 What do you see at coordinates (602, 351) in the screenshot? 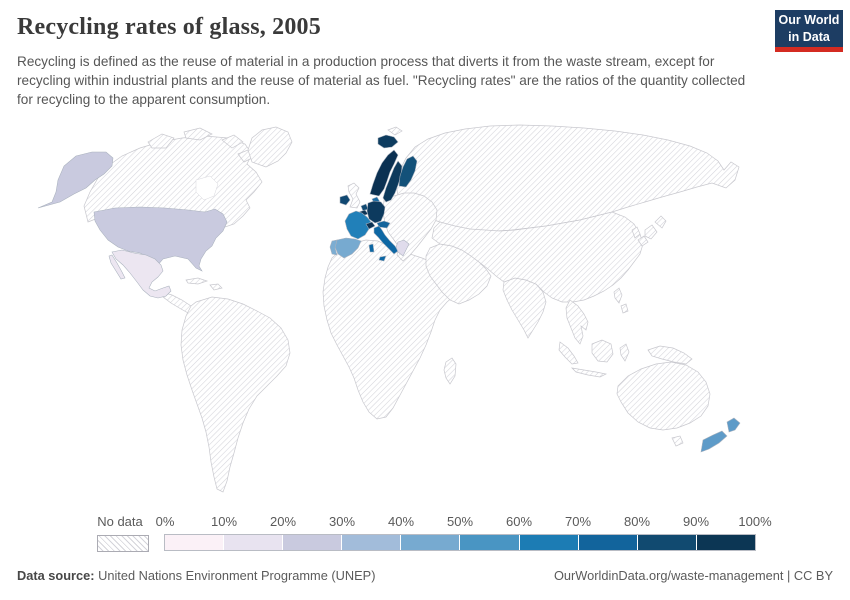
I see `island-borneo` at bounding box center [602, 351].